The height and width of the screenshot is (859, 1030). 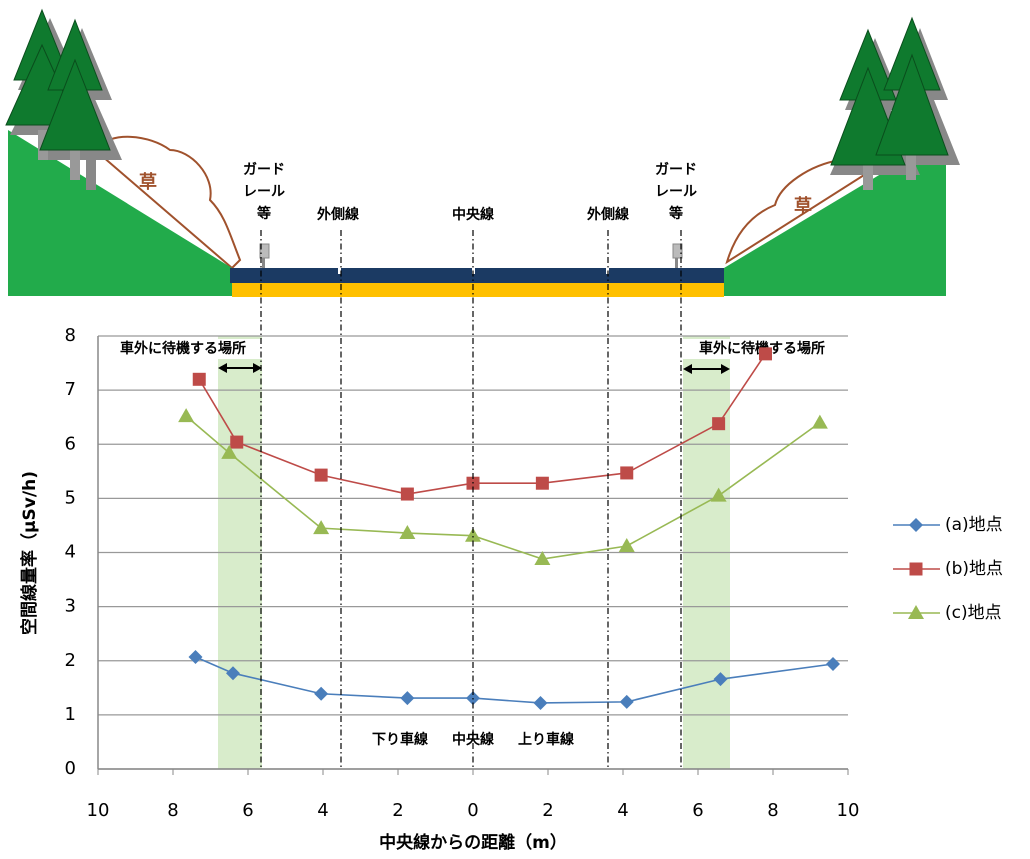 I want to click on grass-cloud, so click(x=167, y=202).